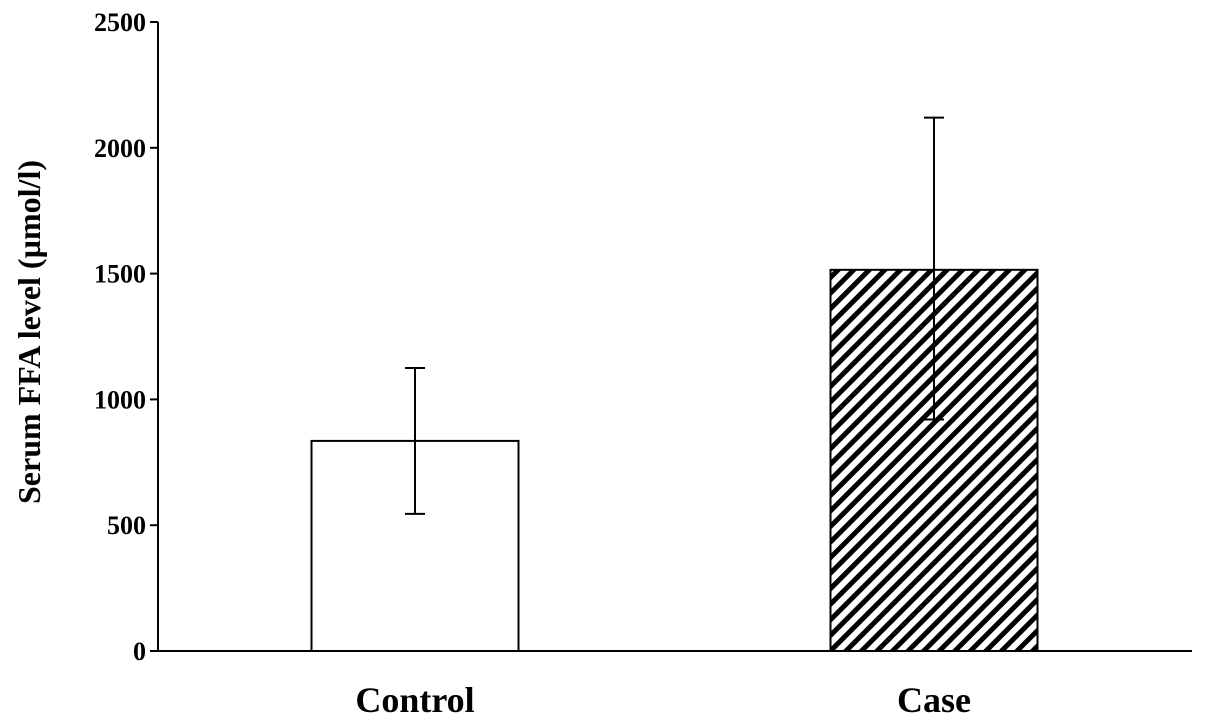 Image resolution: width=1205 pixels, height=725 pixels. Describe the element at coordinates (120, 22) in the screenshot. I see `y-tick-label: 2500` at that location.